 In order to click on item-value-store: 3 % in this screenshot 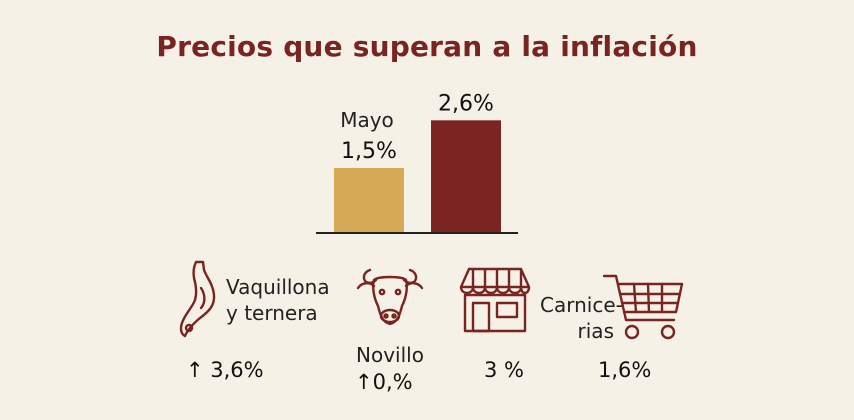, I will do `click(504, 370)`.